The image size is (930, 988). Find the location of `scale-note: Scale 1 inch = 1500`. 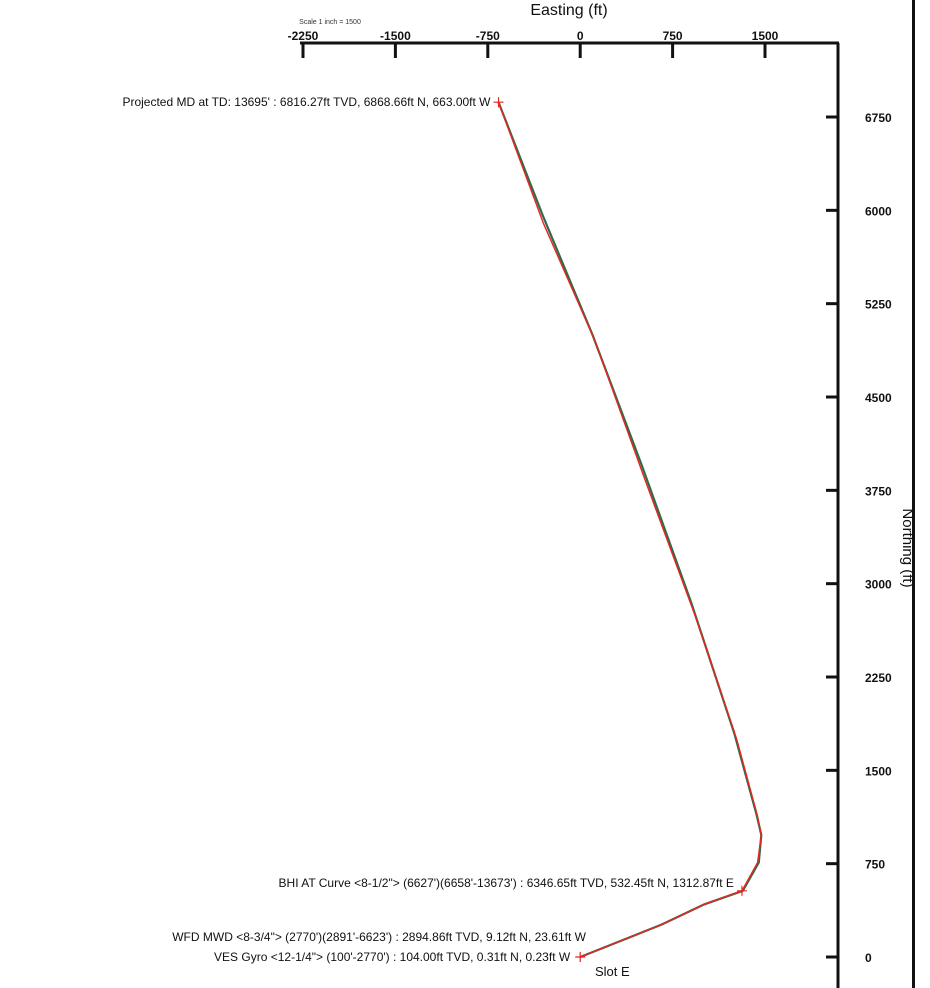

scale-note: Scale 1 inch = 1500 is located at coordinates (330, 22).